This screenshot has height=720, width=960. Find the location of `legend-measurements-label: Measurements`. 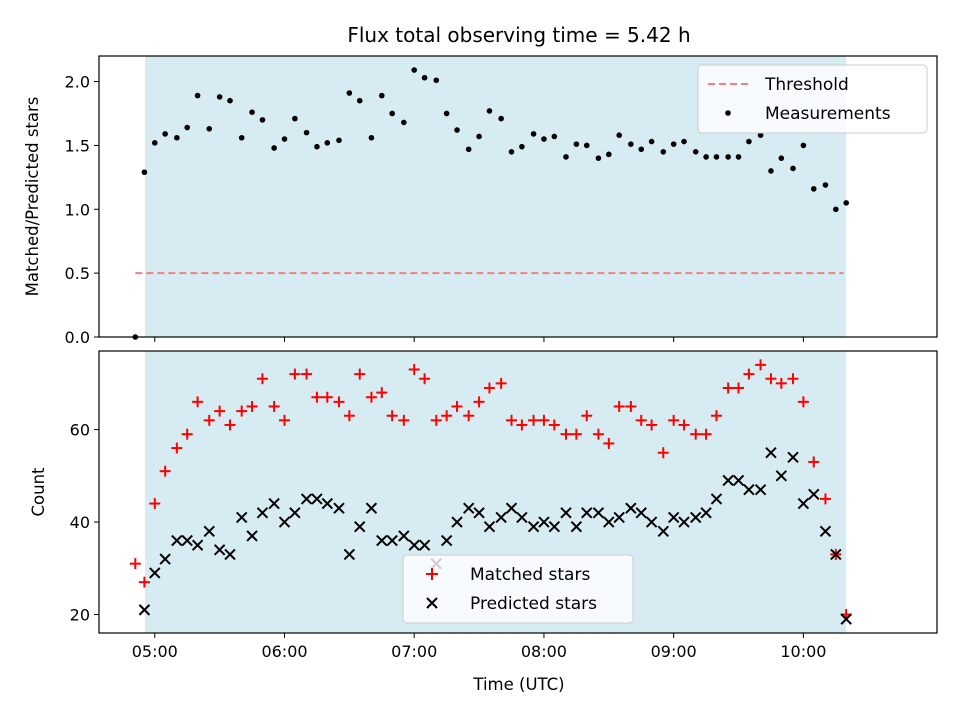

legend-measurements-label: Measurements is located at coordinates (828, 114).